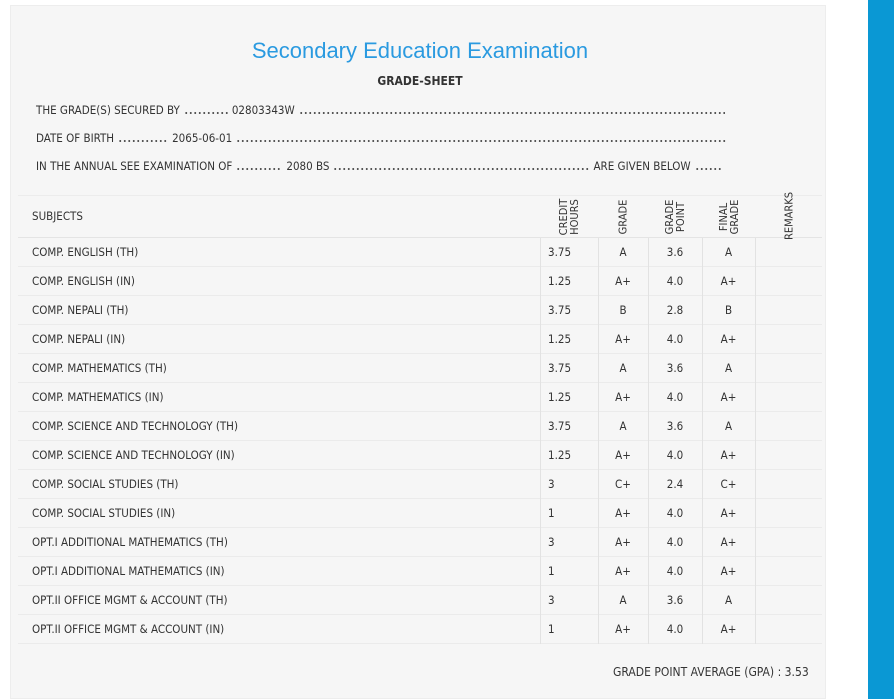 This screenshot has height=699, width=894. Describe the element at coordinates (308, 166) in the screenshot. I see `info-value: 2080 BS` at that location.